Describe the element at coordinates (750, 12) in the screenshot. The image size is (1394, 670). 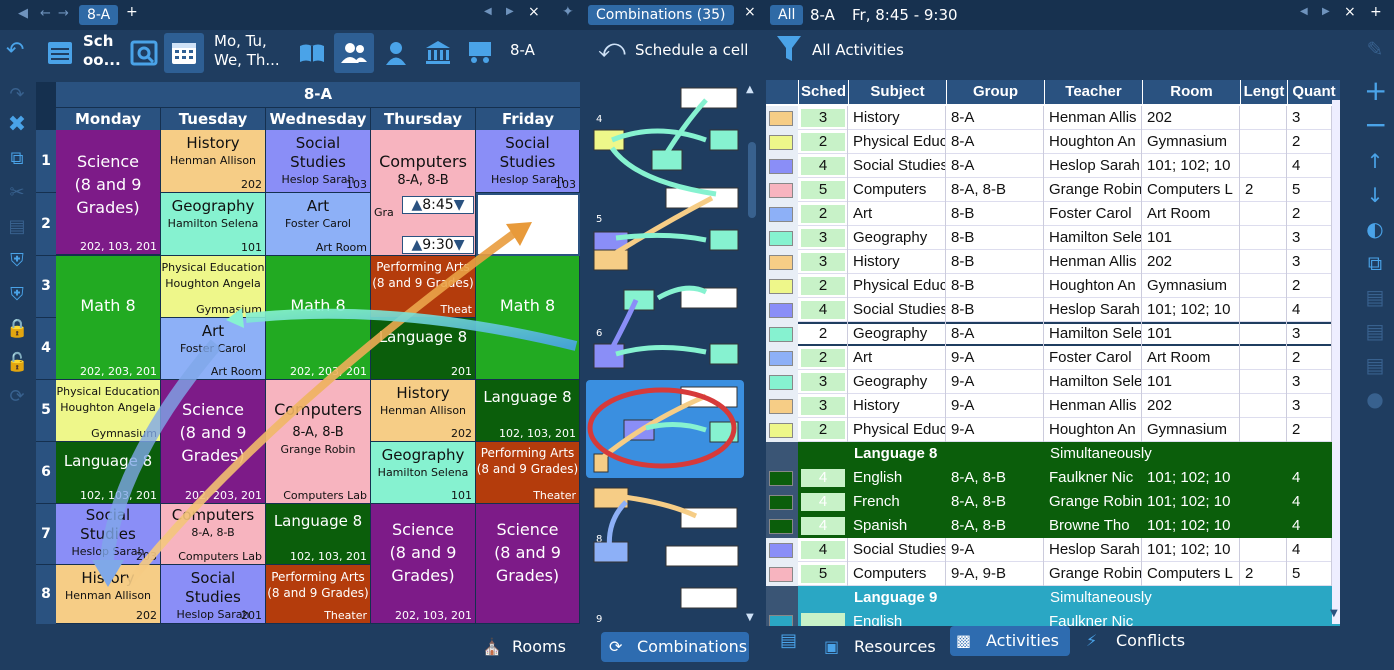
I see `close-combos-tab-icon: ×` at that location.